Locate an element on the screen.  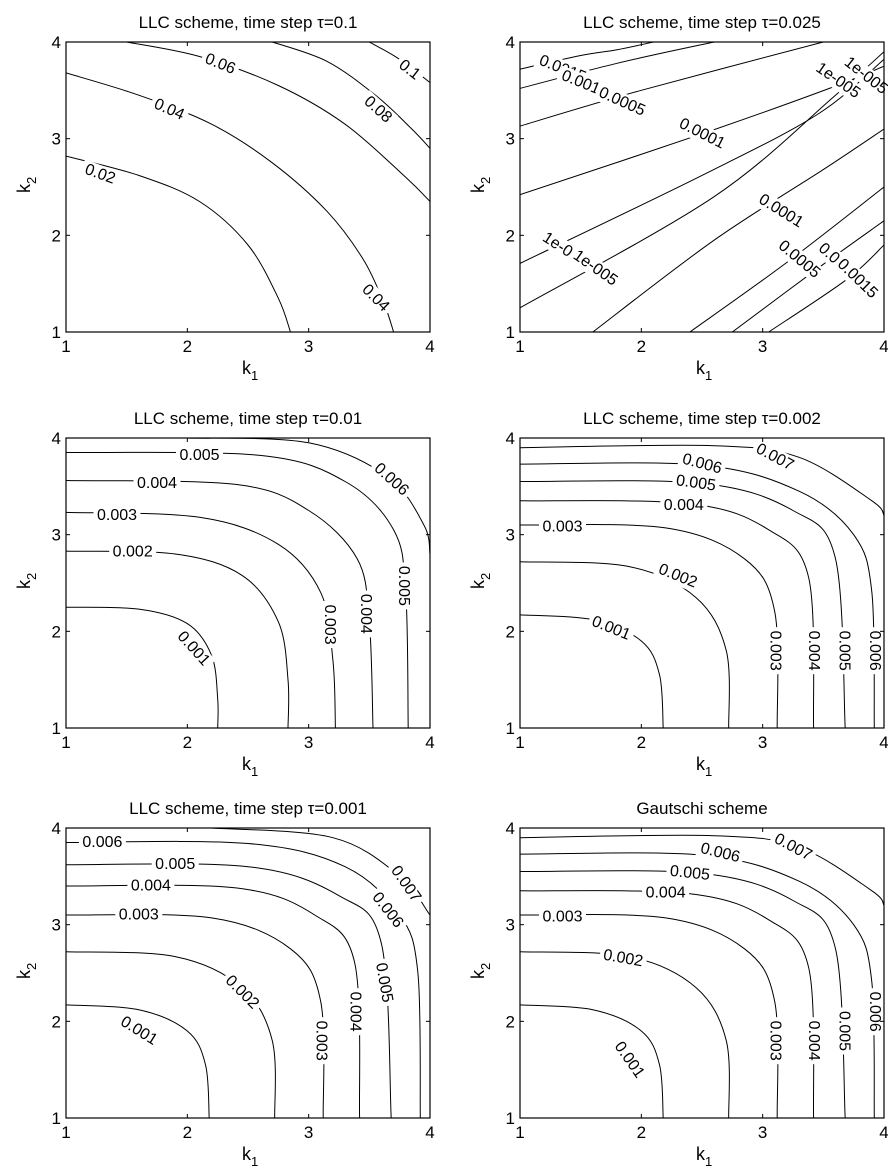
contour-label-group: 1e-005 is located at coordinates (595, 268).